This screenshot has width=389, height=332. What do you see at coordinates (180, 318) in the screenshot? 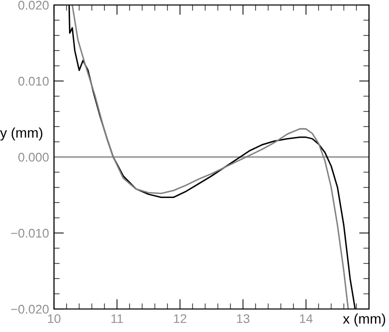
I see `x-tick-label: 12` at bounding box center [180, 318].